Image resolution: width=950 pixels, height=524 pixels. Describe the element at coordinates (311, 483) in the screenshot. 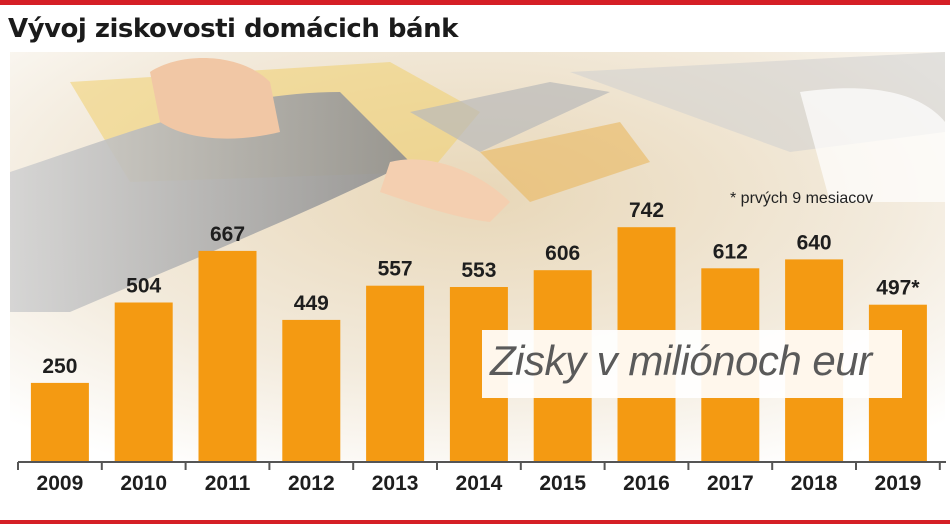

I see `x-tick-label-2012: 2012` at that location.